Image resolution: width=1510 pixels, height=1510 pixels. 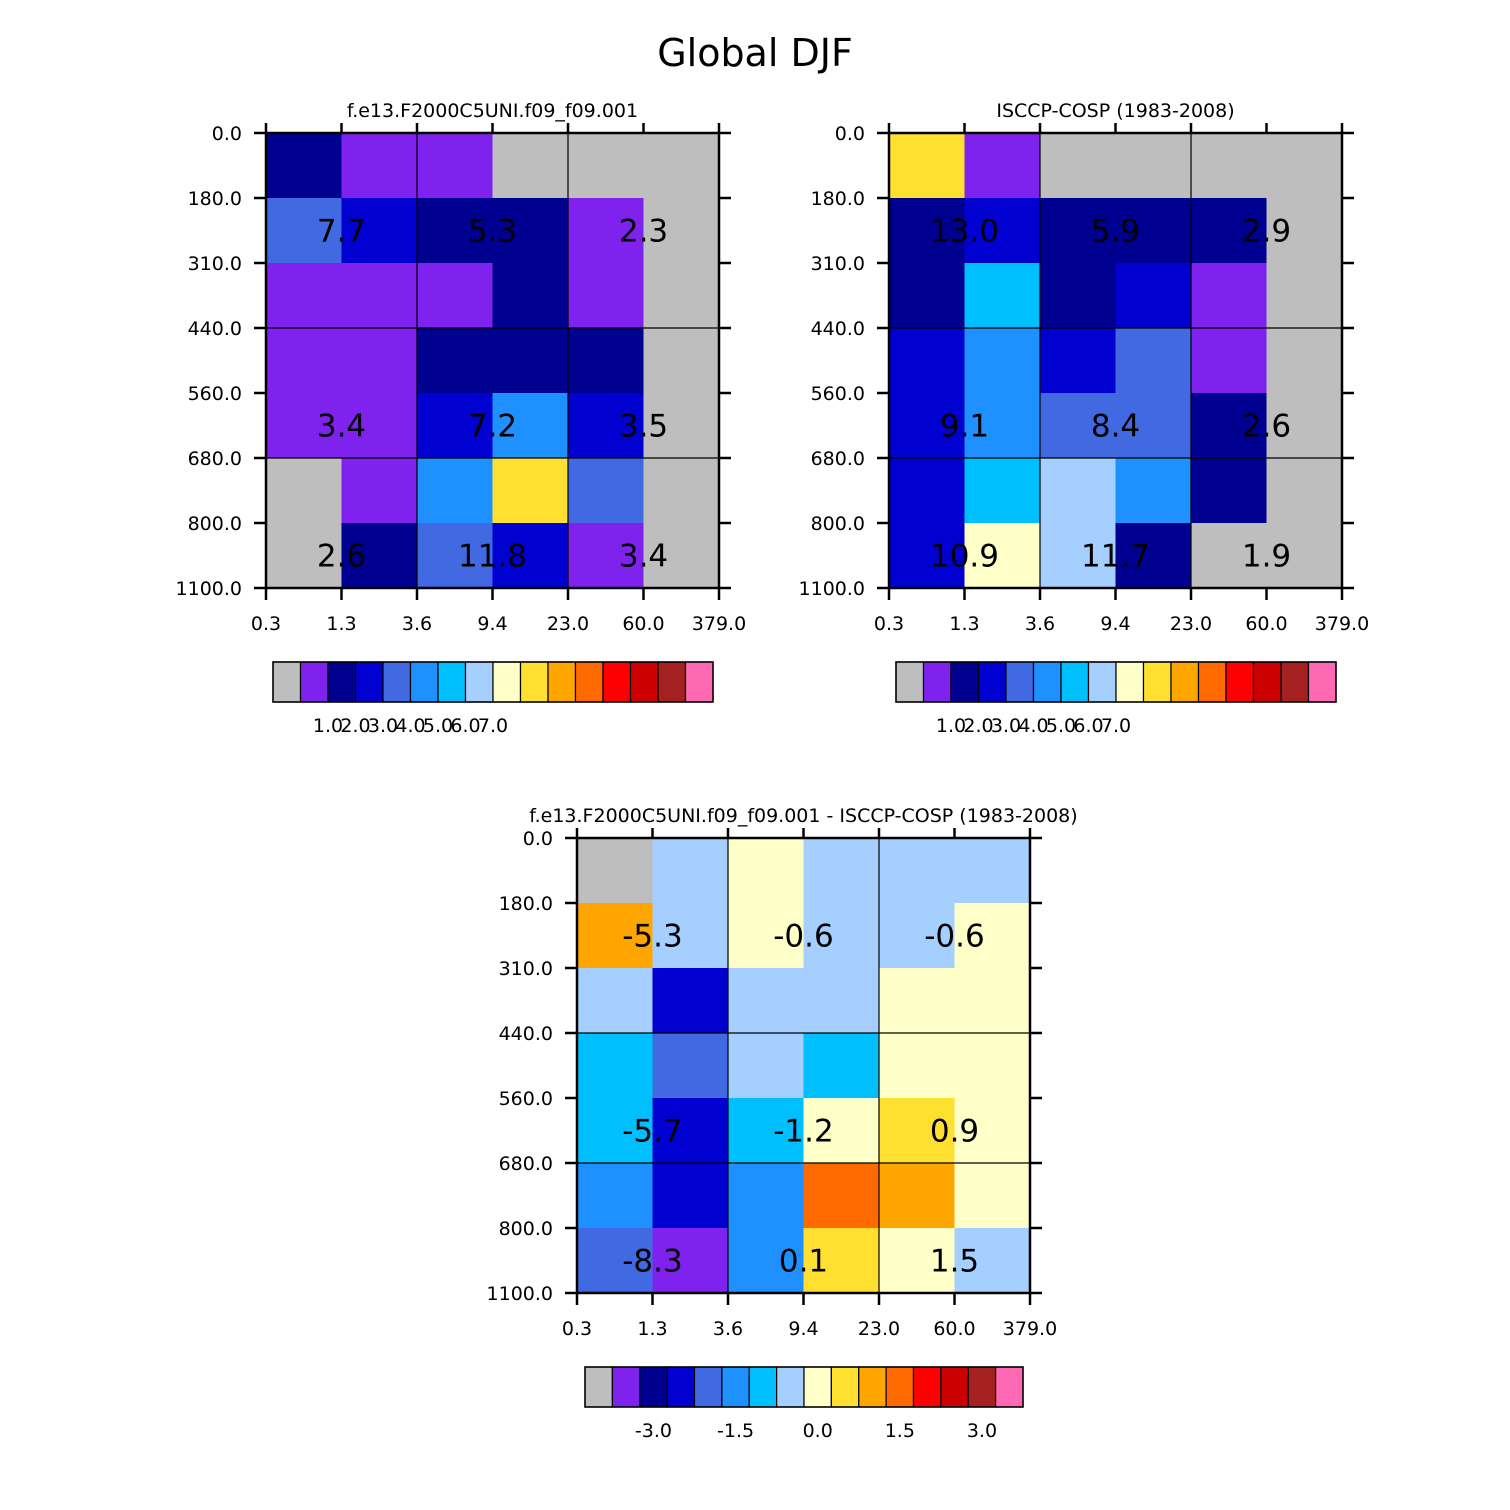 I want to click on cell-annotation: 11.8, so click(x=492, y=557).